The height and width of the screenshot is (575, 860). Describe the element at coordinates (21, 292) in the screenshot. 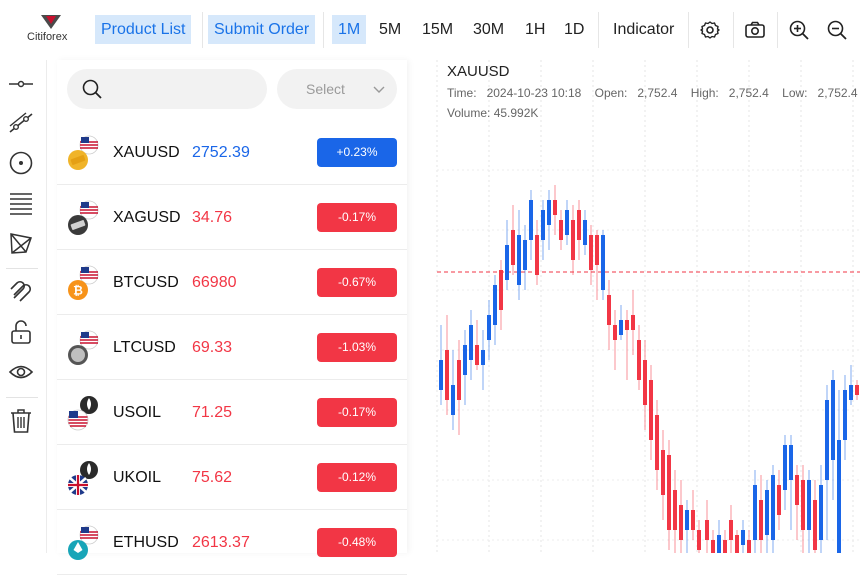

I see `magnet-icon` at that location.